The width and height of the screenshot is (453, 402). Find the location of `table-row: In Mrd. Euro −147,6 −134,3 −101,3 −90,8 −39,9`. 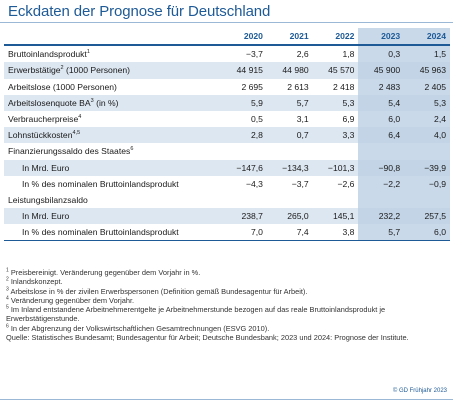

table-row: In Mrd. Euro −147,6 −134,3 −101,3 −90,8 −39,9 is located at coordinates (227, 167).